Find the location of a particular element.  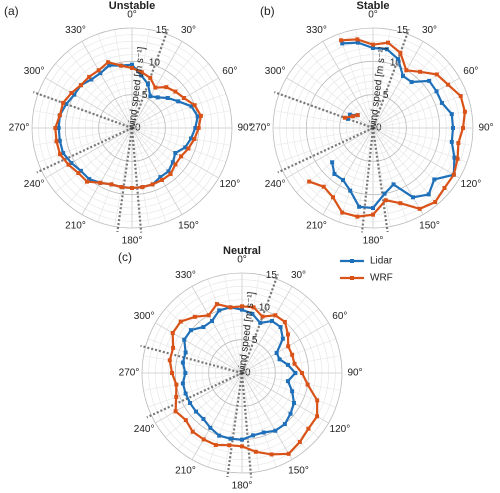

theta-tick-label: 0° is located at coordinates (373, 15).